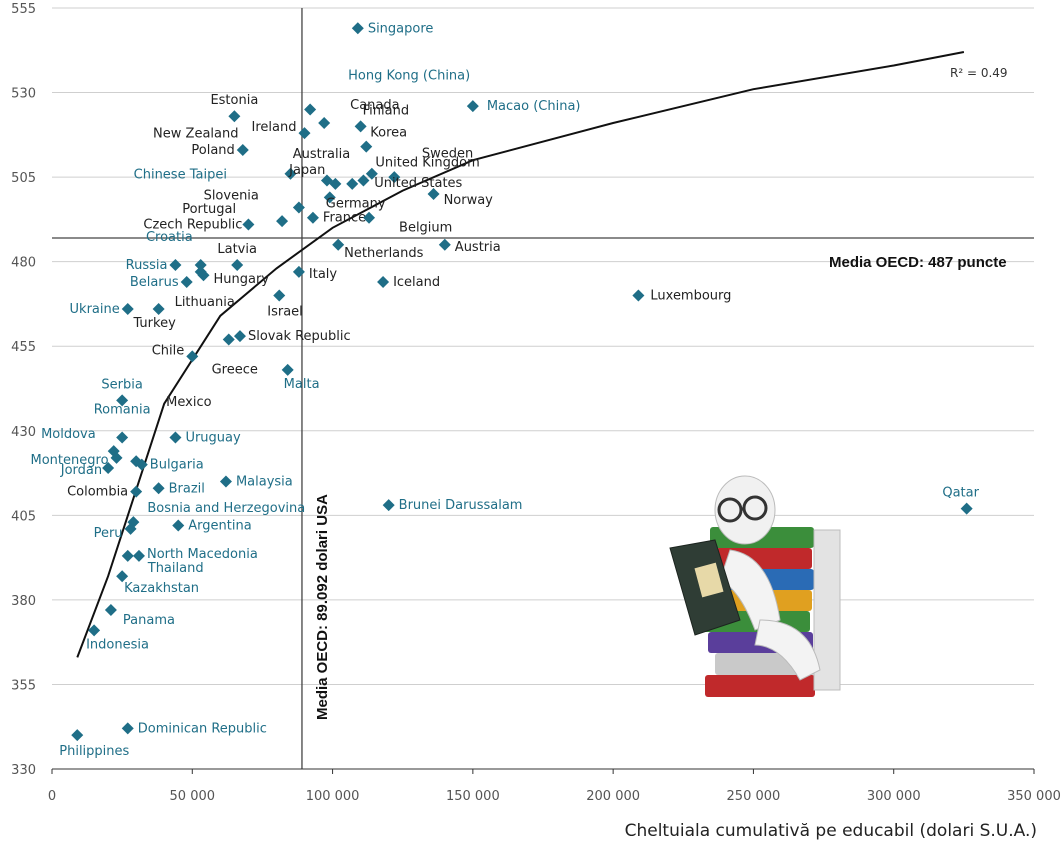 This screenshot has height=843, width=1061. Describe the element at coordinates (136, 491) in the screenshot. I see `point-colombia` at that location.